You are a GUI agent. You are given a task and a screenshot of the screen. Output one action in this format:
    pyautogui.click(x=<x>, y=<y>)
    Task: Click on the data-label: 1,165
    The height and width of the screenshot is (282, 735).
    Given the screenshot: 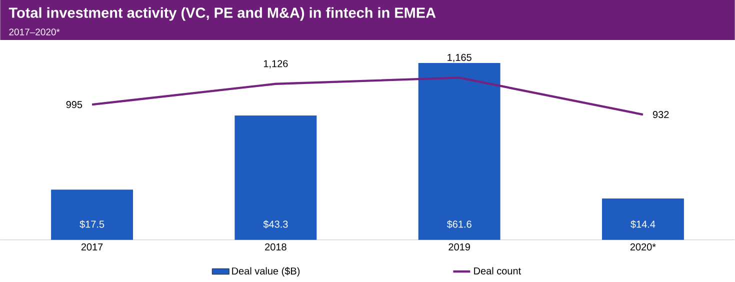 What is the action you would take?
    pyautogui.click(x=460, y=58)
    